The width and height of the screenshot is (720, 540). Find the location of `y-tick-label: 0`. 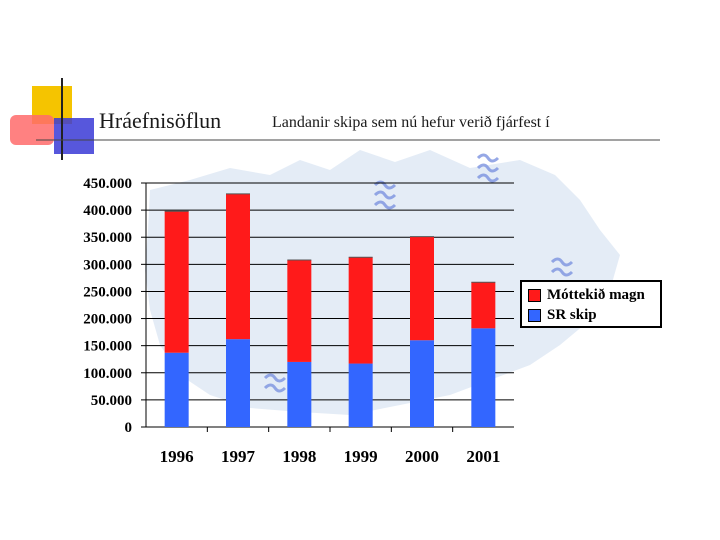

y-tick-label: 0 is located at coordinates (129, 428).